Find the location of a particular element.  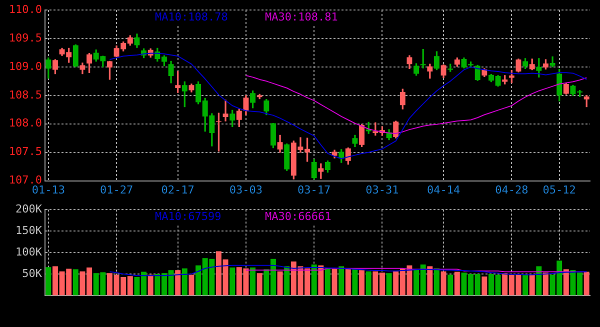

x-tick-label: 04-28 is located at coordinates (511, 189).